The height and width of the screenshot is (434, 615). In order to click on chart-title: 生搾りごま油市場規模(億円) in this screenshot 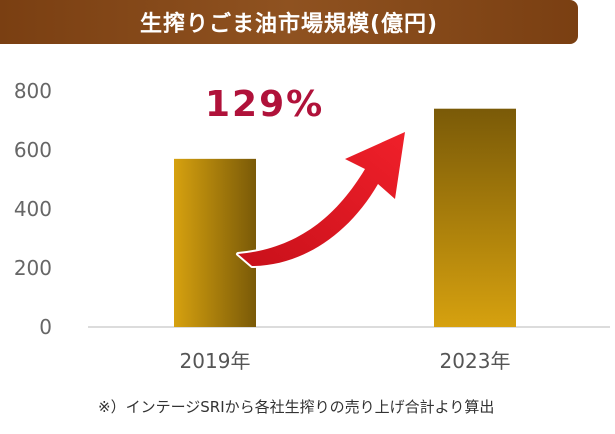, I will do `click(289, 24)`.